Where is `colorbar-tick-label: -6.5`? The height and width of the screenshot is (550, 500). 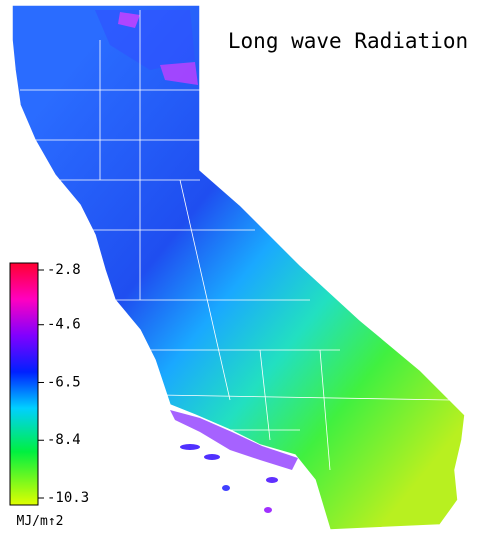
colorbar-tick-label: -6.5 is located at coordinates (64, 382).